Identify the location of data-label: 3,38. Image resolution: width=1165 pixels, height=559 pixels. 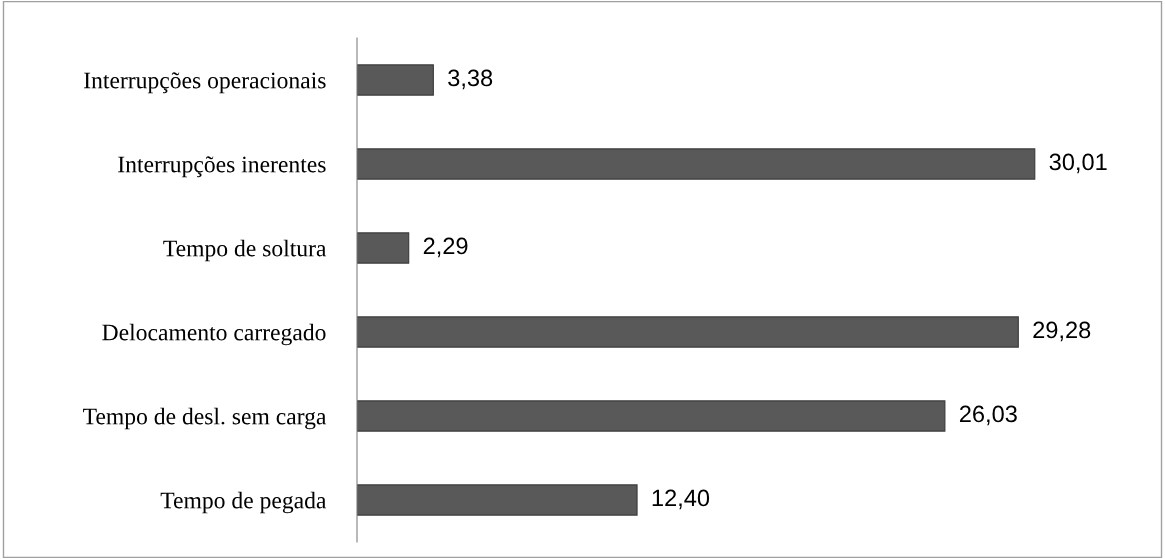
(470, 79).